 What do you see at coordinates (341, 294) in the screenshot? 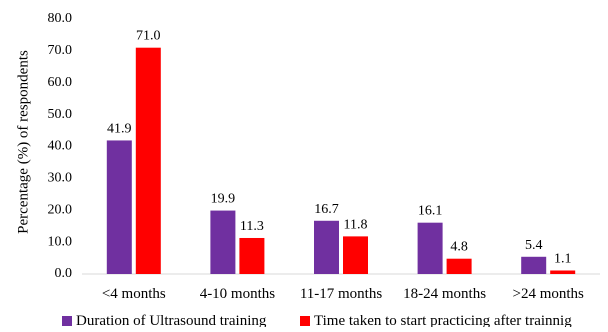
I see `x-category-label: 11-17 months` at bounding box center [341, 294].